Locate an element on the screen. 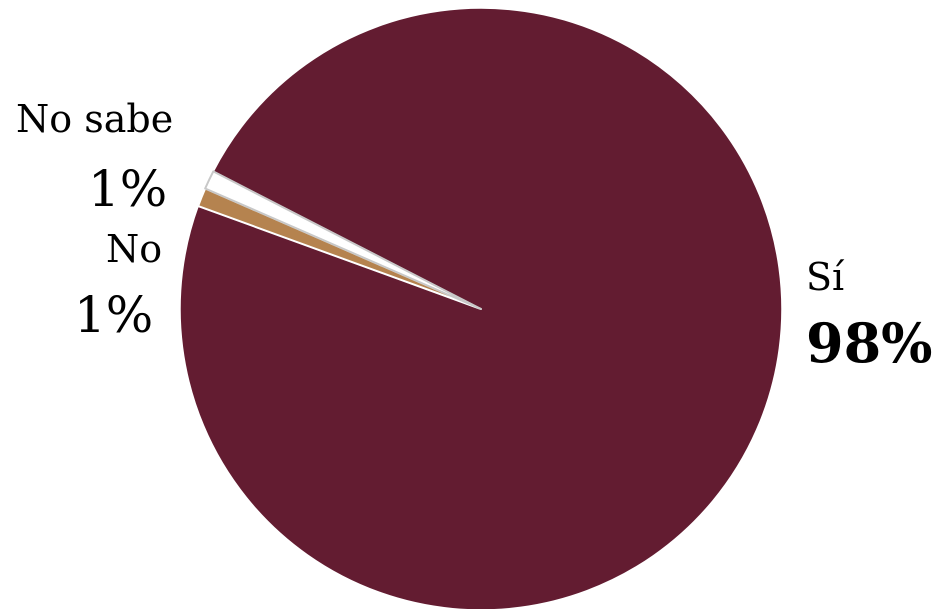 The image size is (947, 609). slice-no-sabe is located at coordinates (343, 240).